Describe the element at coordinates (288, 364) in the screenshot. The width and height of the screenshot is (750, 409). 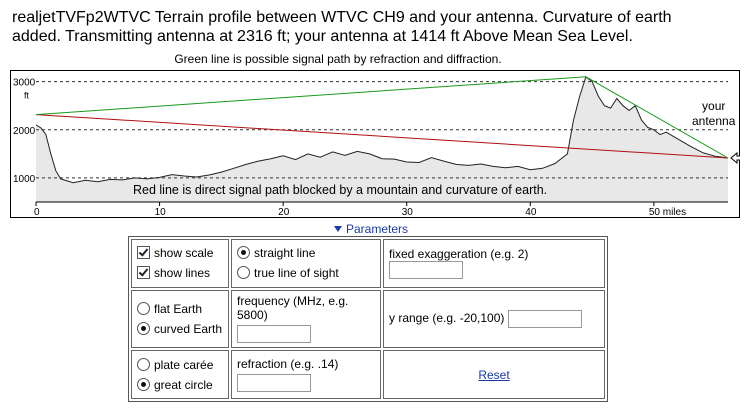
I see `refraction-label: refraction (e.g. .14)` at that location.